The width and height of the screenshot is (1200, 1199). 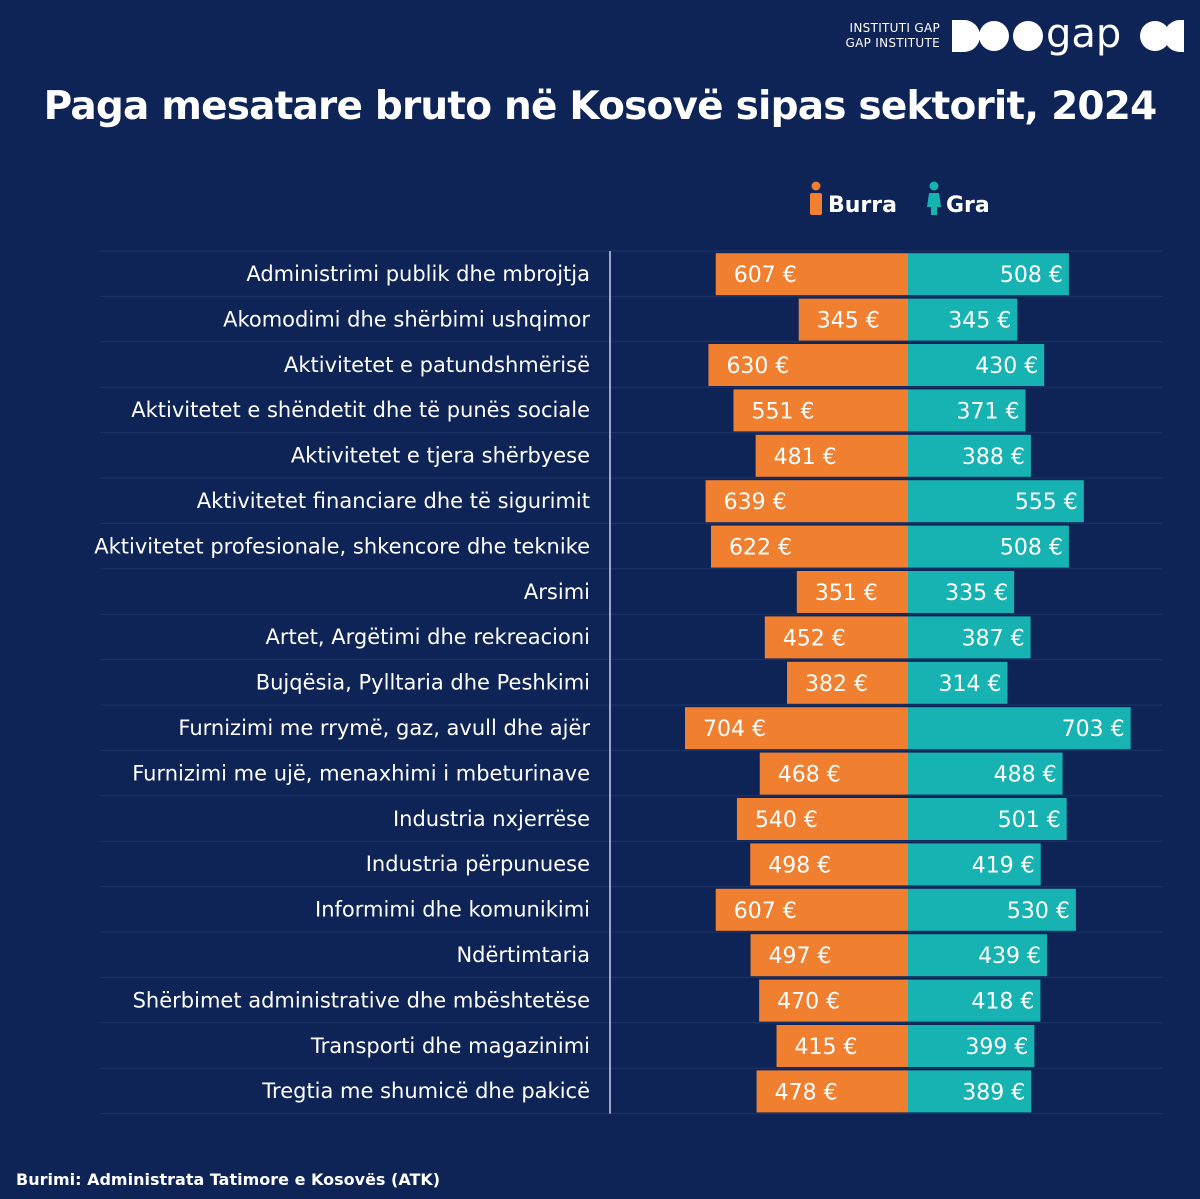 What do you see at coordinates (1038, 911) in the screenshot?
I see `data-label-women: 530 €` at bounding box center [1038, 911].